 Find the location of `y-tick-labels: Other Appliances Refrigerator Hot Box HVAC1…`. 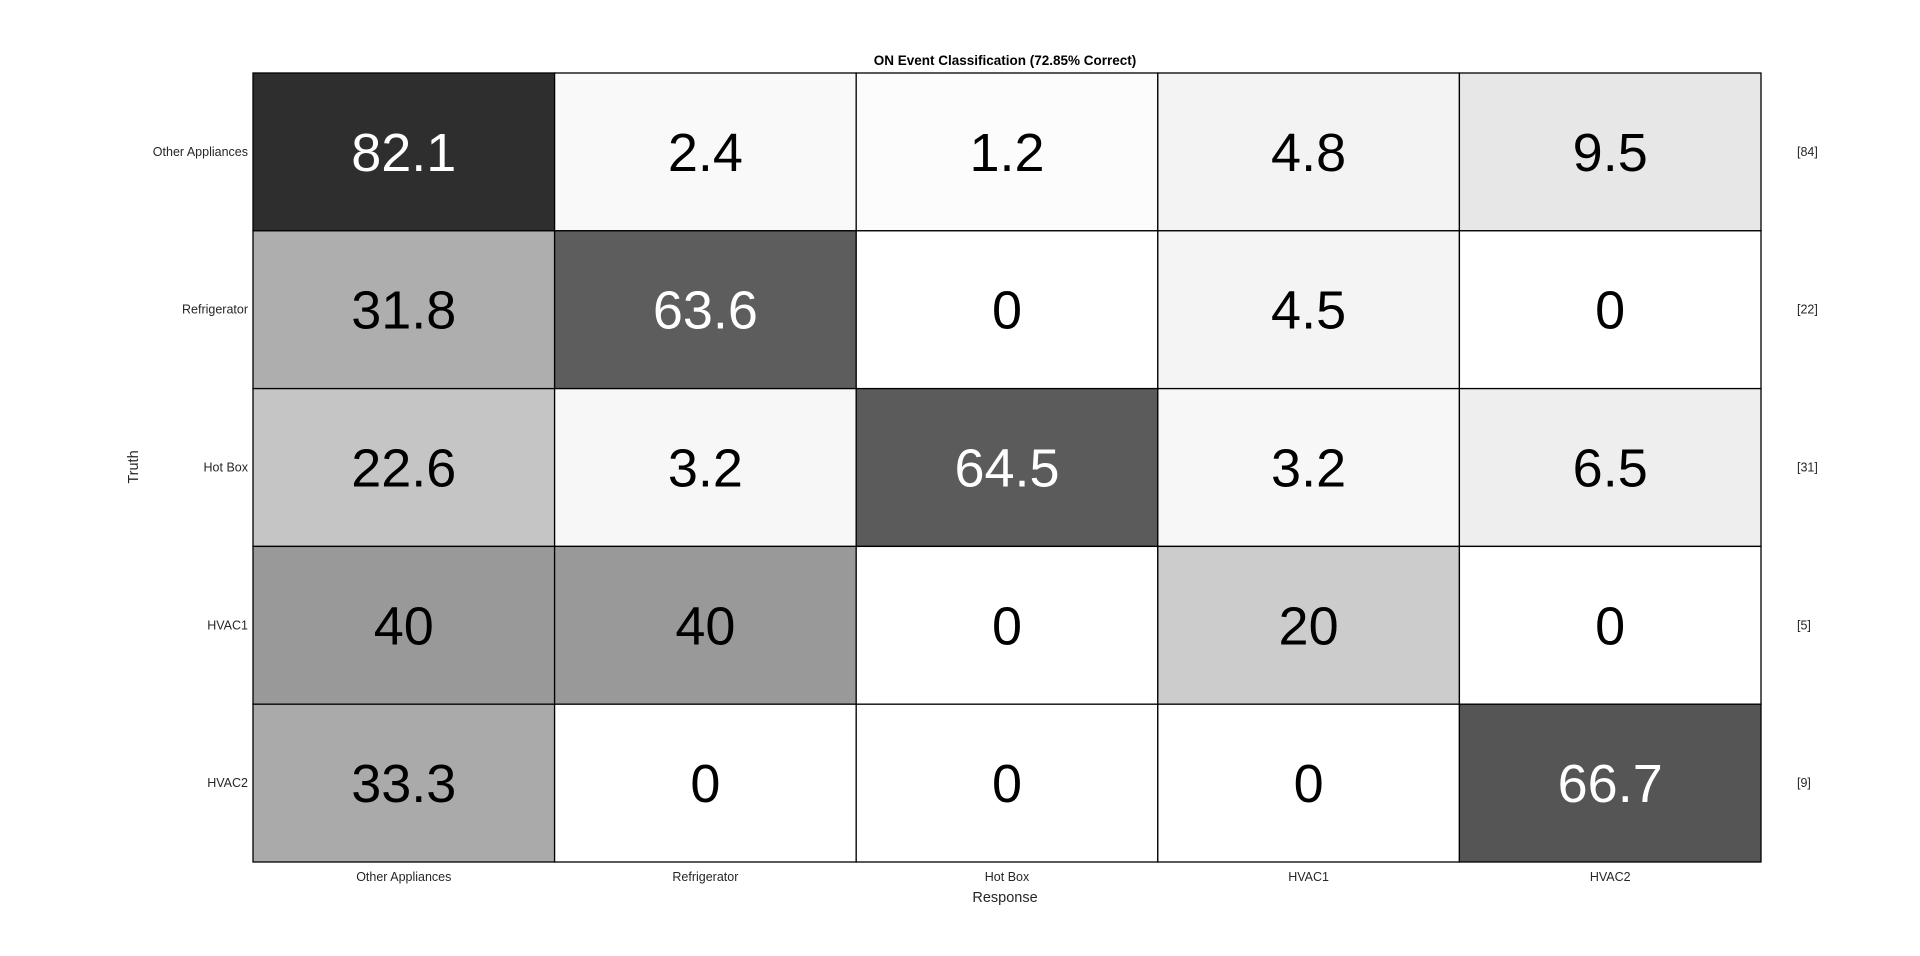

y-tick-labels: Other Appliances Refrigerator Hot Box HVAC1… is located at coordinates (201, 467).